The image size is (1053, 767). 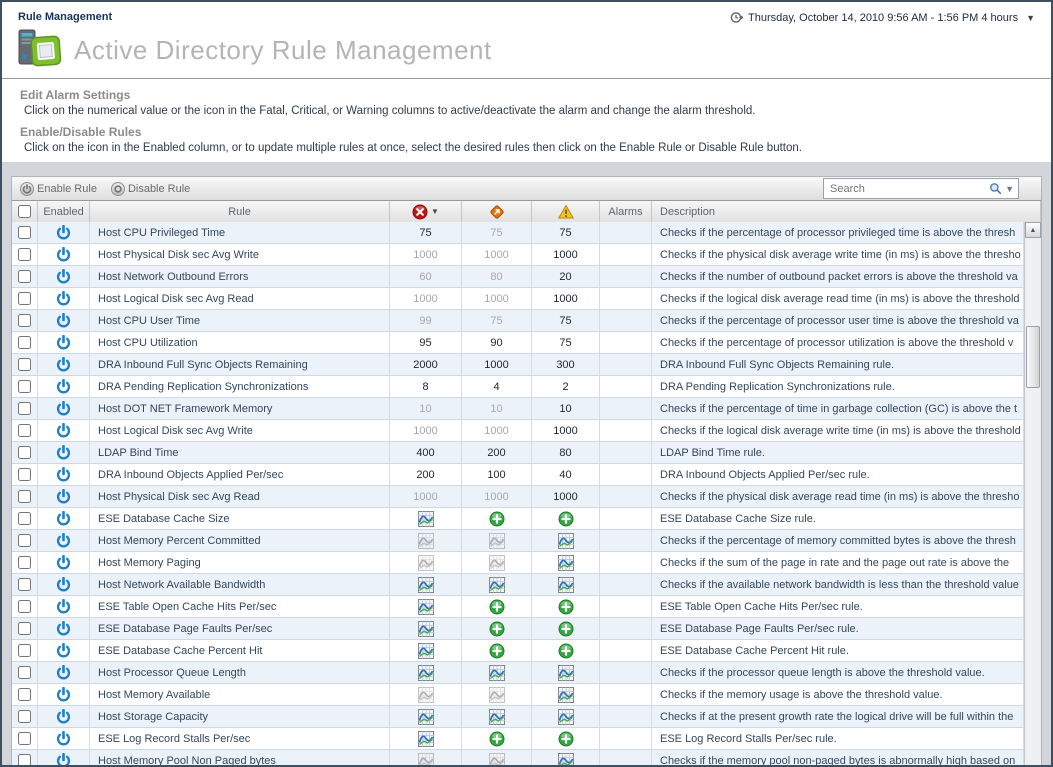 I want to click on threshold-value: 80, so click(x=496, y=276).